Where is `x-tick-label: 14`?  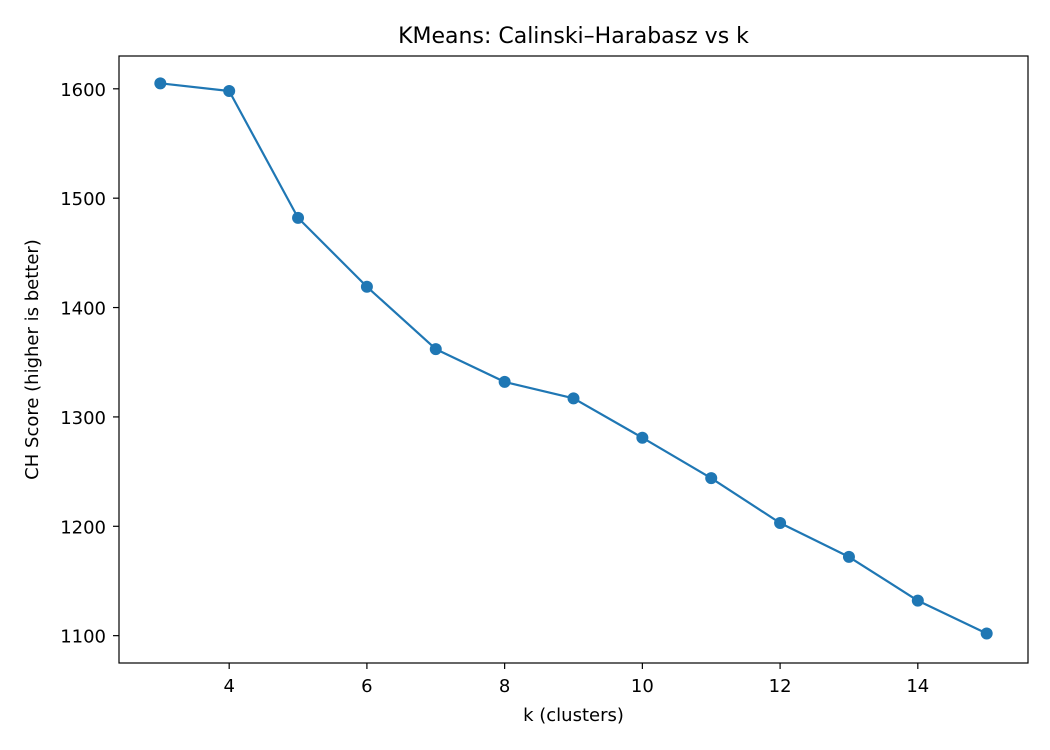
x-tick-label: 14 is located at coordinates (917, 686).